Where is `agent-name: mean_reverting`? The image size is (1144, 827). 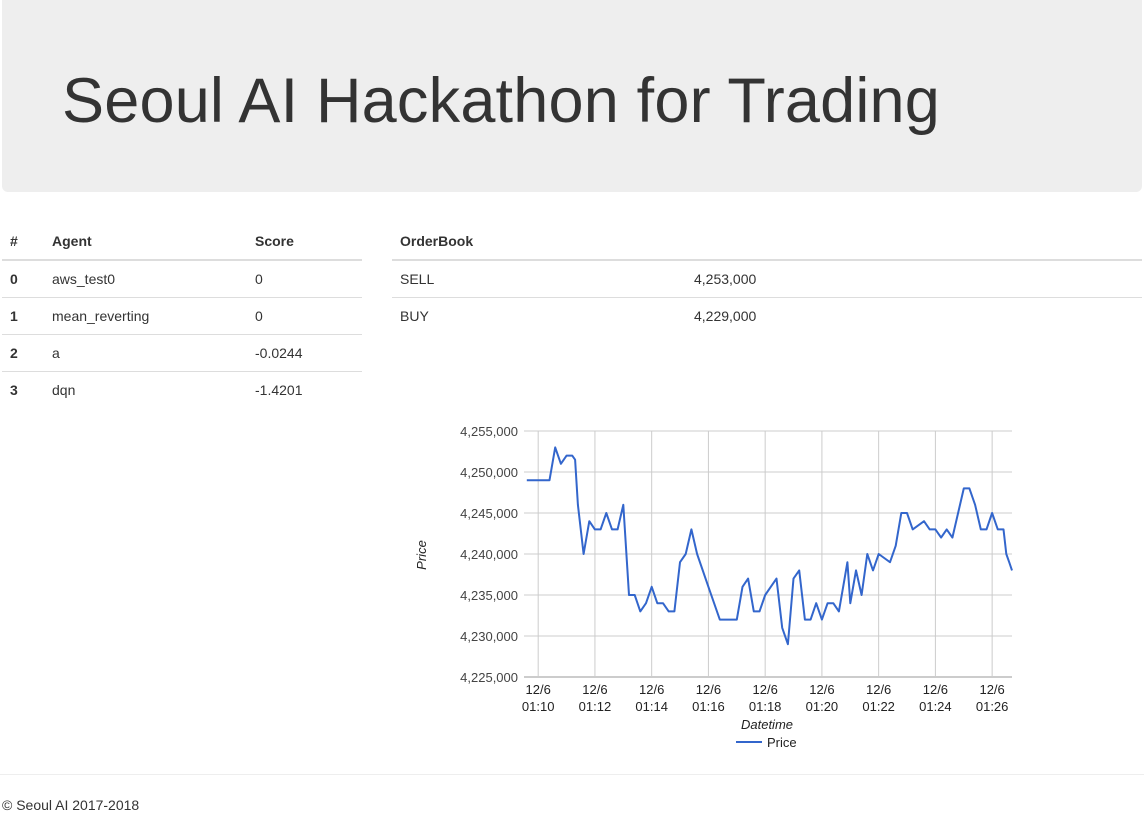
agent-name: mean_reverting is located at coordinates (145, 315).